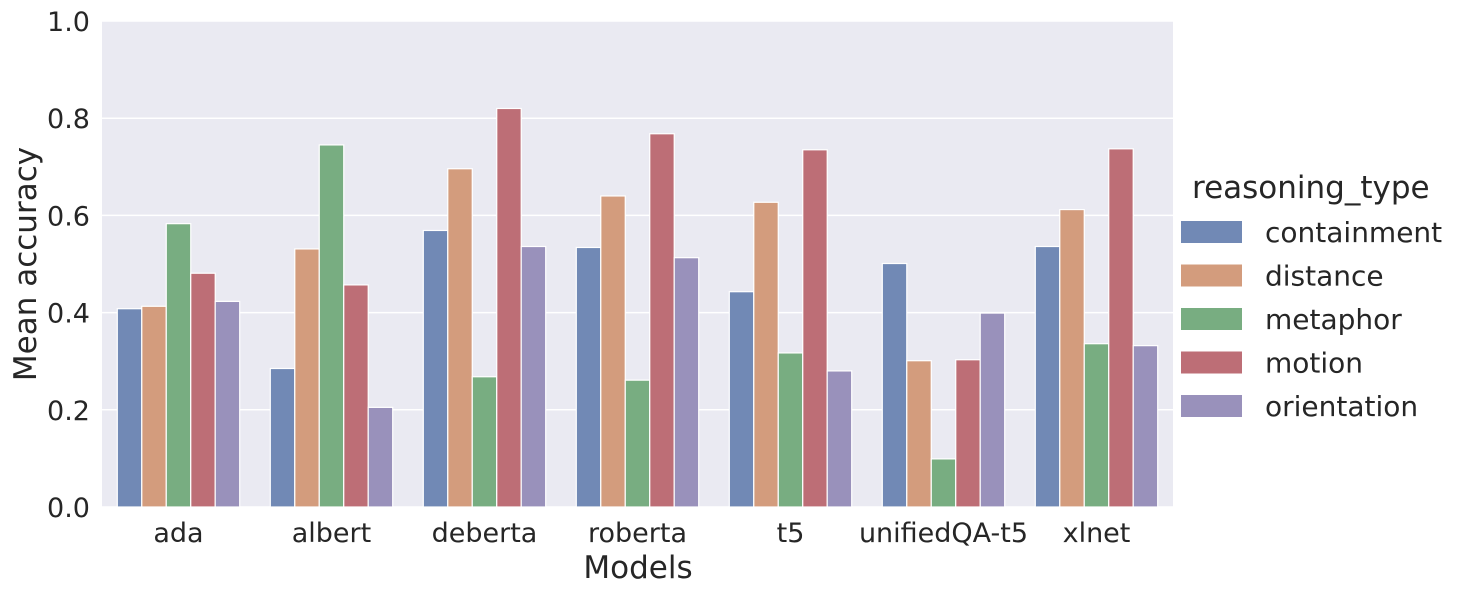 The height and width of the screenshot is (595, 1460). Describe the element at coordinates (178, 533) in the screenshot. I see `x-tick-label: ada` at that location.